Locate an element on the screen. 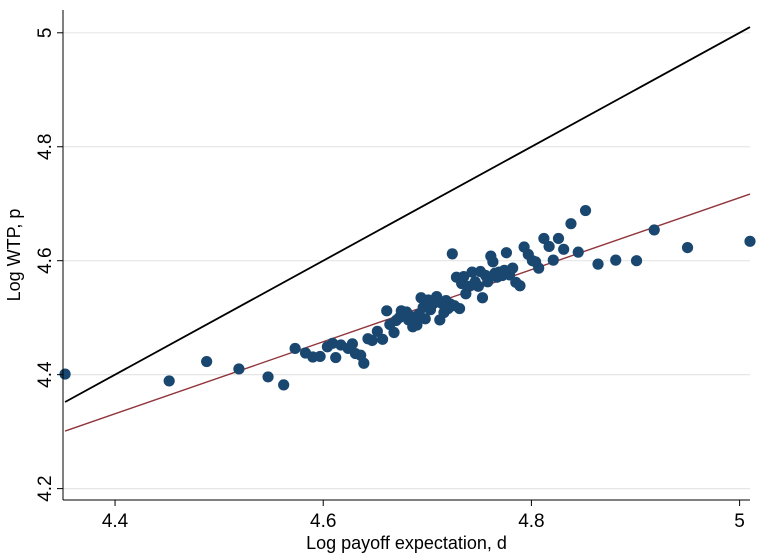 This screenshot has height=554, width=764. y-tick-label: 5 is located at coordinates (45, 33).